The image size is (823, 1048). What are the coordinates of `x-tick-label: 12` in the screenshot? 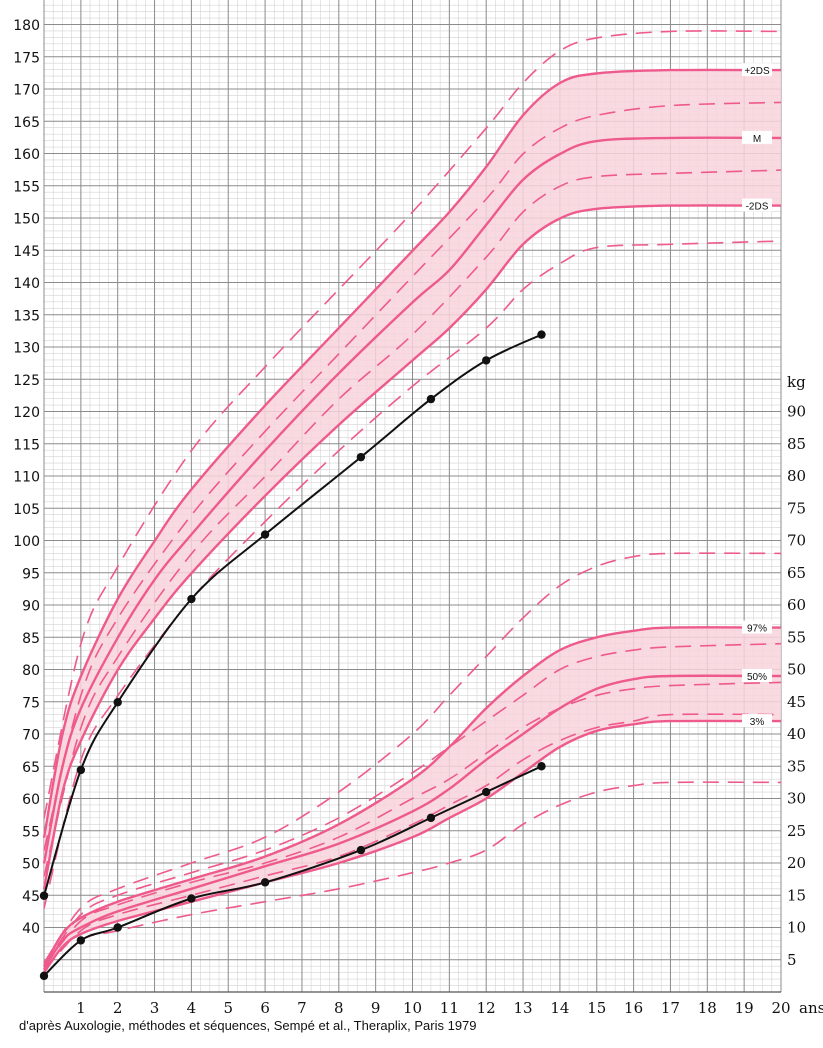 It's located at (486, 1008).